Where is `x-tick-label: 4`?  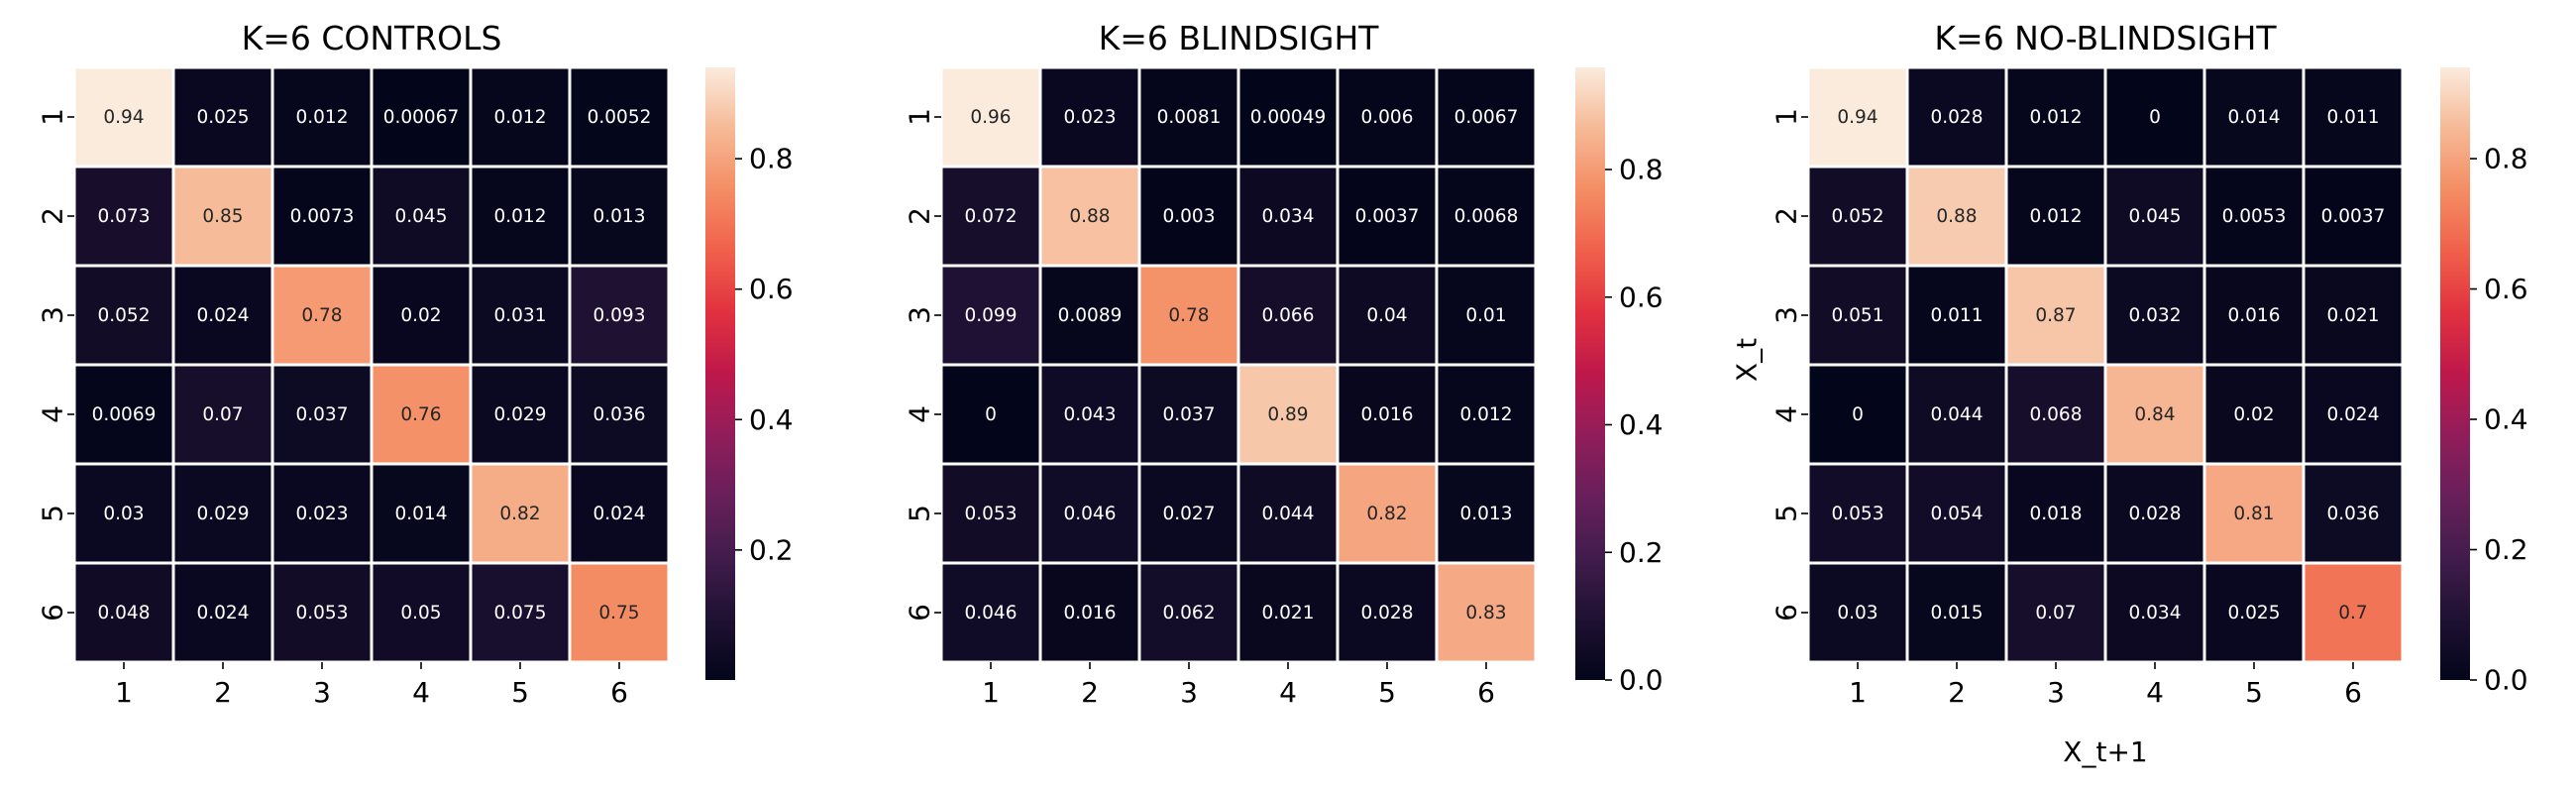 x-tick-label: 4 is located at coordinates (1288, 692).